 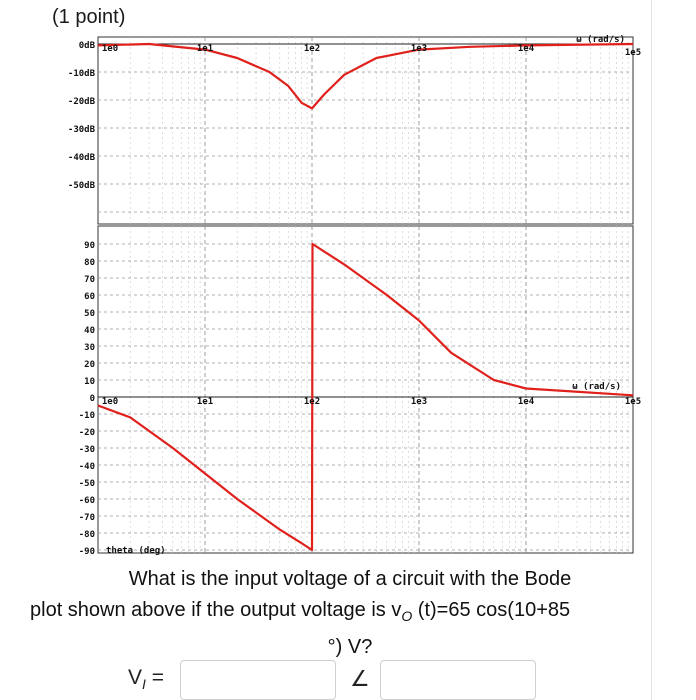 I want to click on y-tick-label: -70, so click(x=87, y=518).